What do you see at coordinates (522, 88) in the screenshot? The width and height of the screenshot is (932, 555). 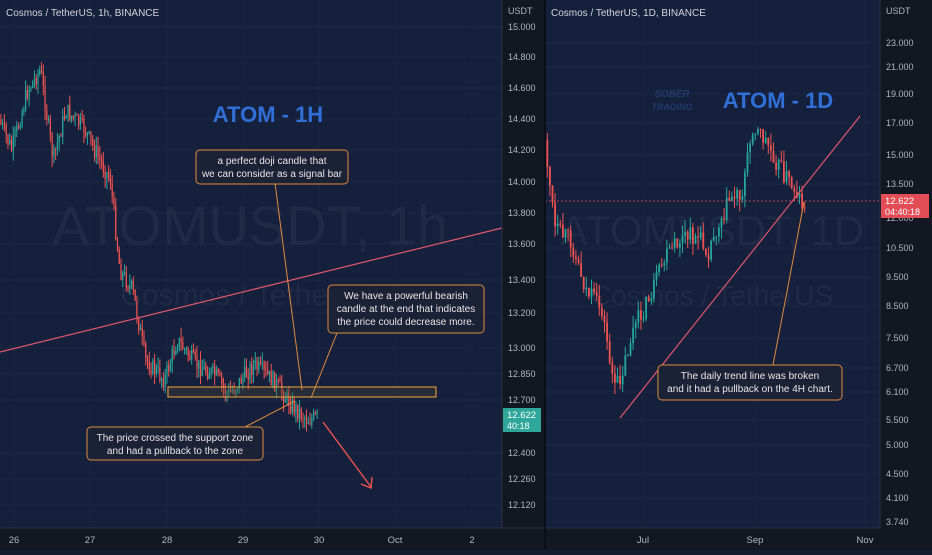 I see `left-y-tick-label: 14.600` at bounding box center [522, 88].